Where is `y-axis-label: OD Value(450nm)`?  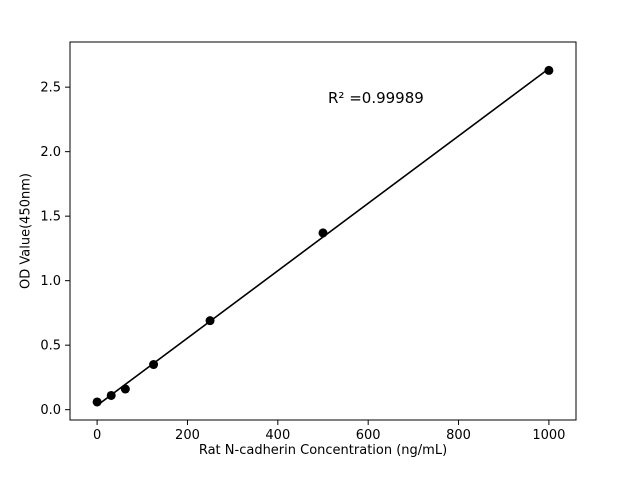 y-axis-label: OD Value(450nm) is located at coordinates (26, 231).